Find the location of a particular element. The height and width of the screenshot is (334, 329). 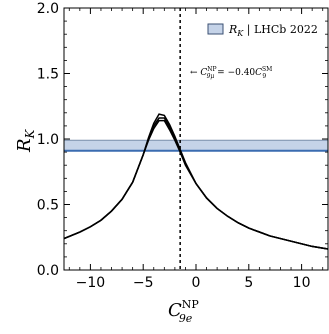

x-tick-label: 5 is located at coordinates (248, 283).